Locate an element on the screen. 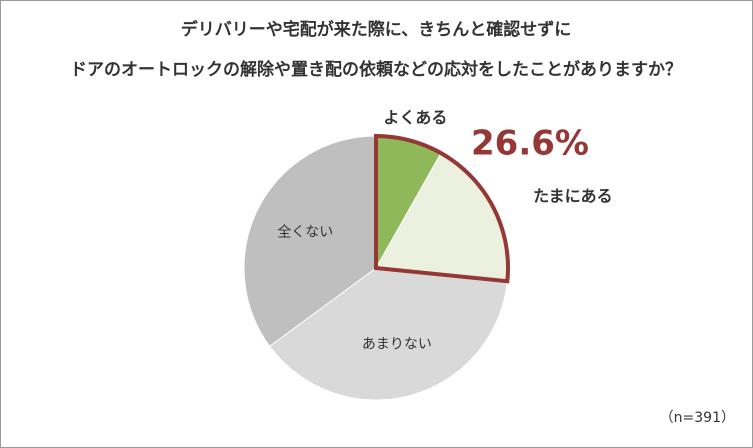 The width and height of the screenshot is (753, 448). slice-label: 全くない is located at coordinates (305, 231).